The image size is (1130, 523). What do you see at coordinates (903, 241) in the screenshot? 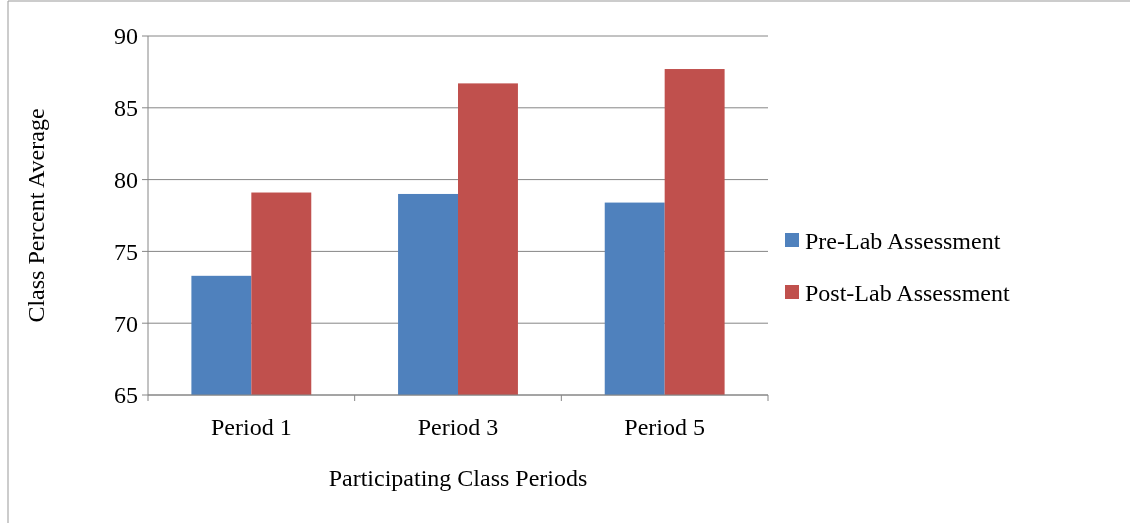
I see `legend-label: Pre-Lab Assessment` at bounding box center [903, 241].